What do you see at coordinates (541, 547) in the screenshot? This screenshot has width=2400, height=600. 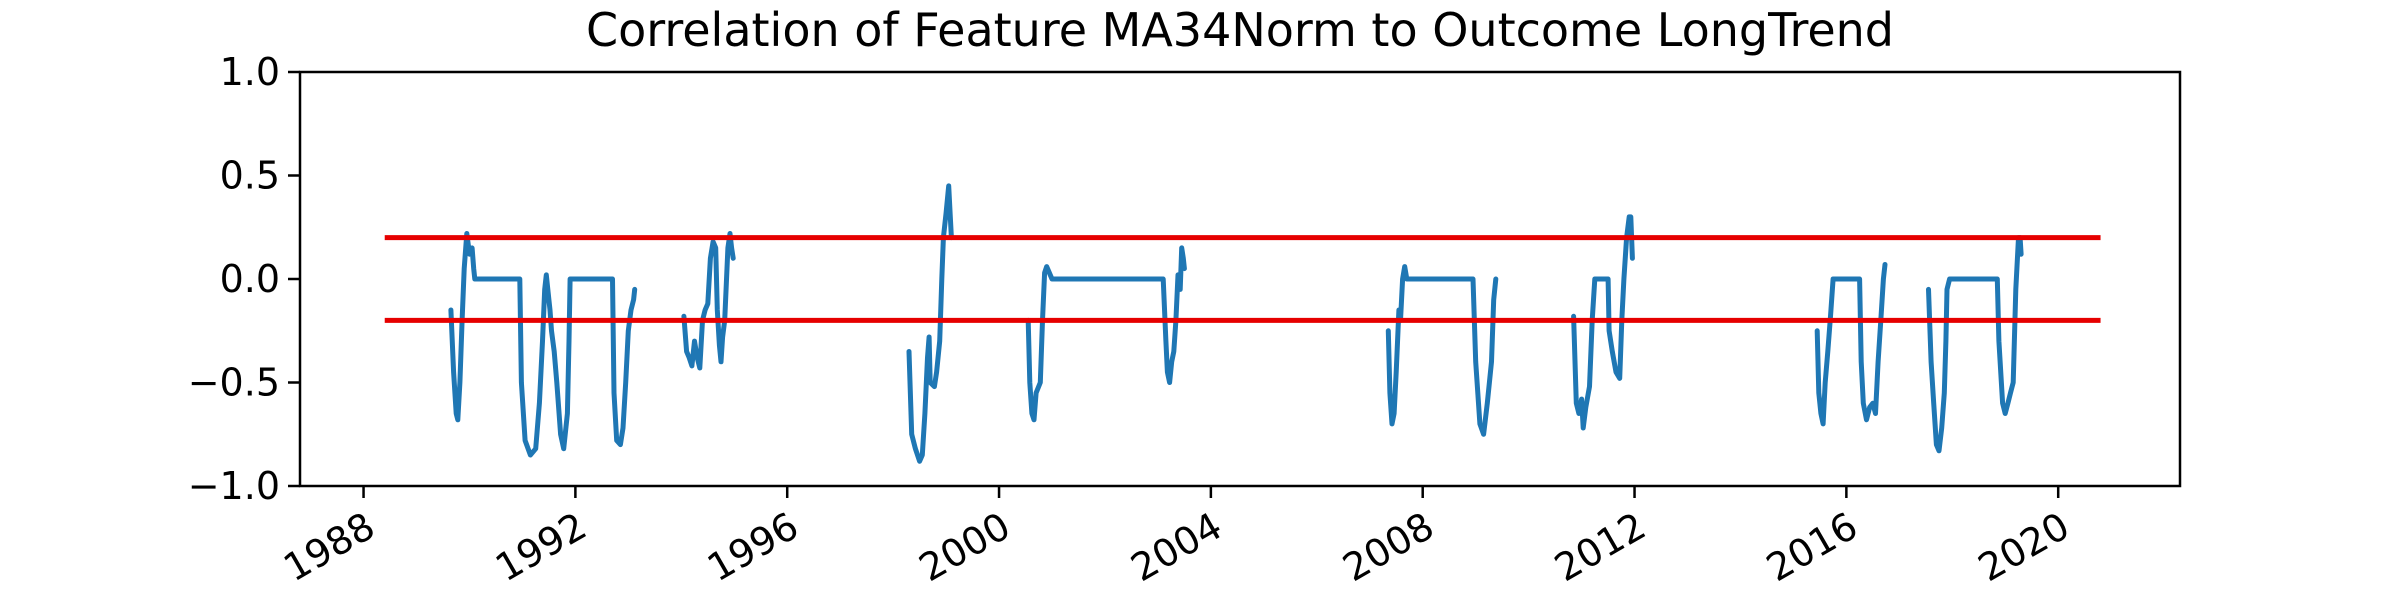 I see `x-tick-label: 1992` at bounding box center [541, 547].